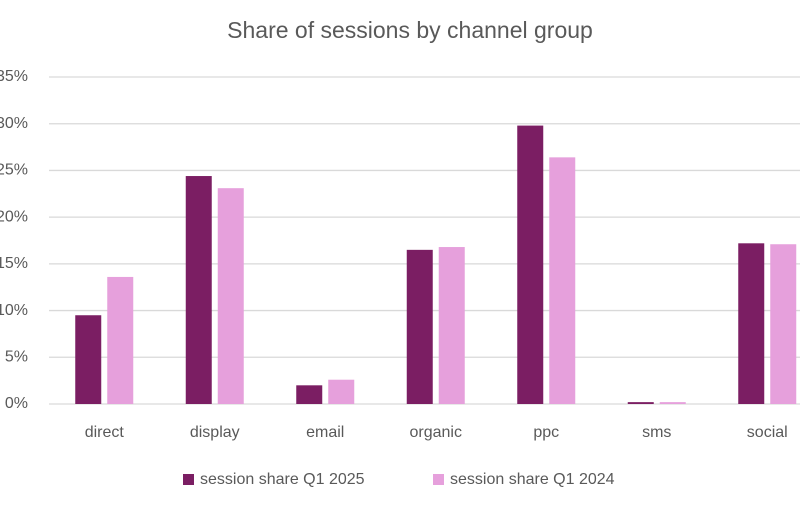  Describe the element at coordinates (14, 310) in the screenshot. I see `y-tick-label: 10%` at that location.